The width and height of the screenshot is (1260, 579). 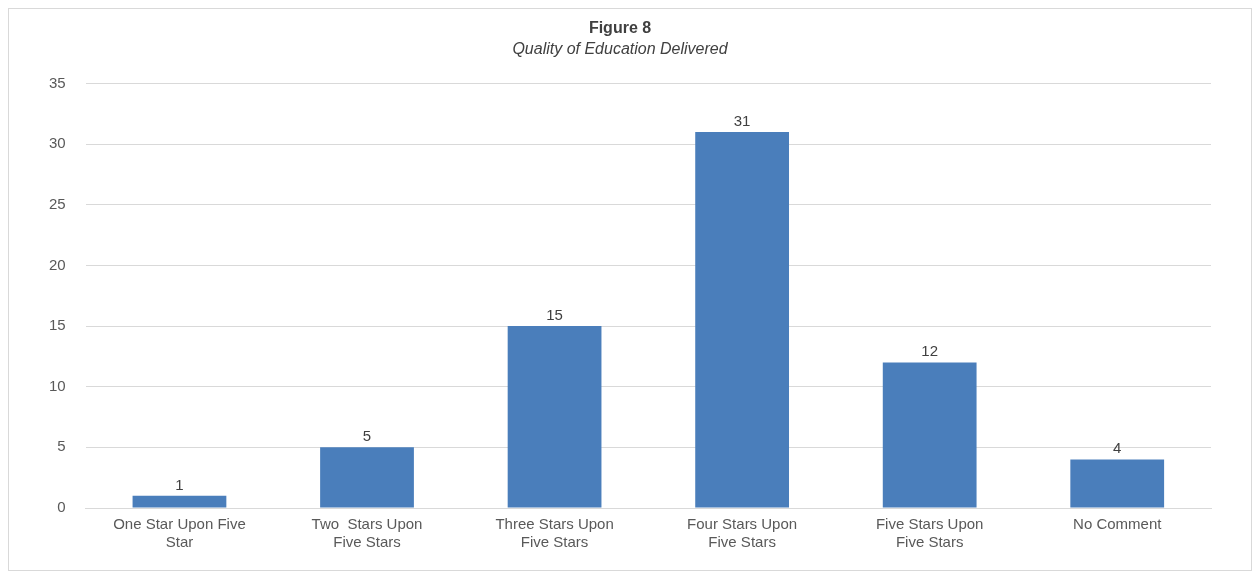 What do you see at coordinates (57, 82) in the screenshot?
I see `y-tick-label: 35` at bounding box center [57, 82].